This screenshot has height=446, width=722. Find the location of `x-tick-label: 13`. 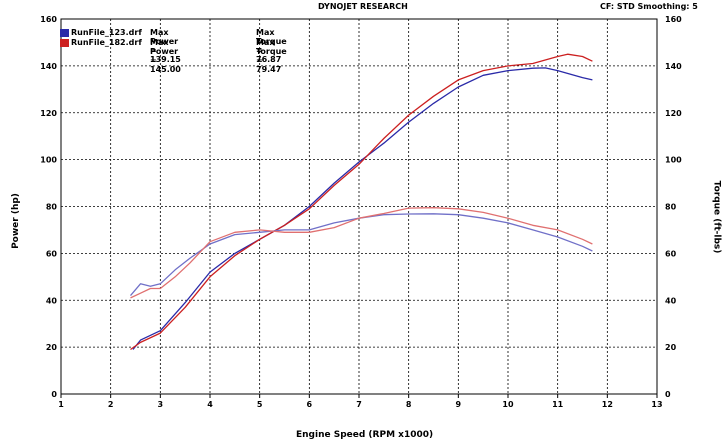

x-tick-label: 13 is located at coordinates (656, 404).